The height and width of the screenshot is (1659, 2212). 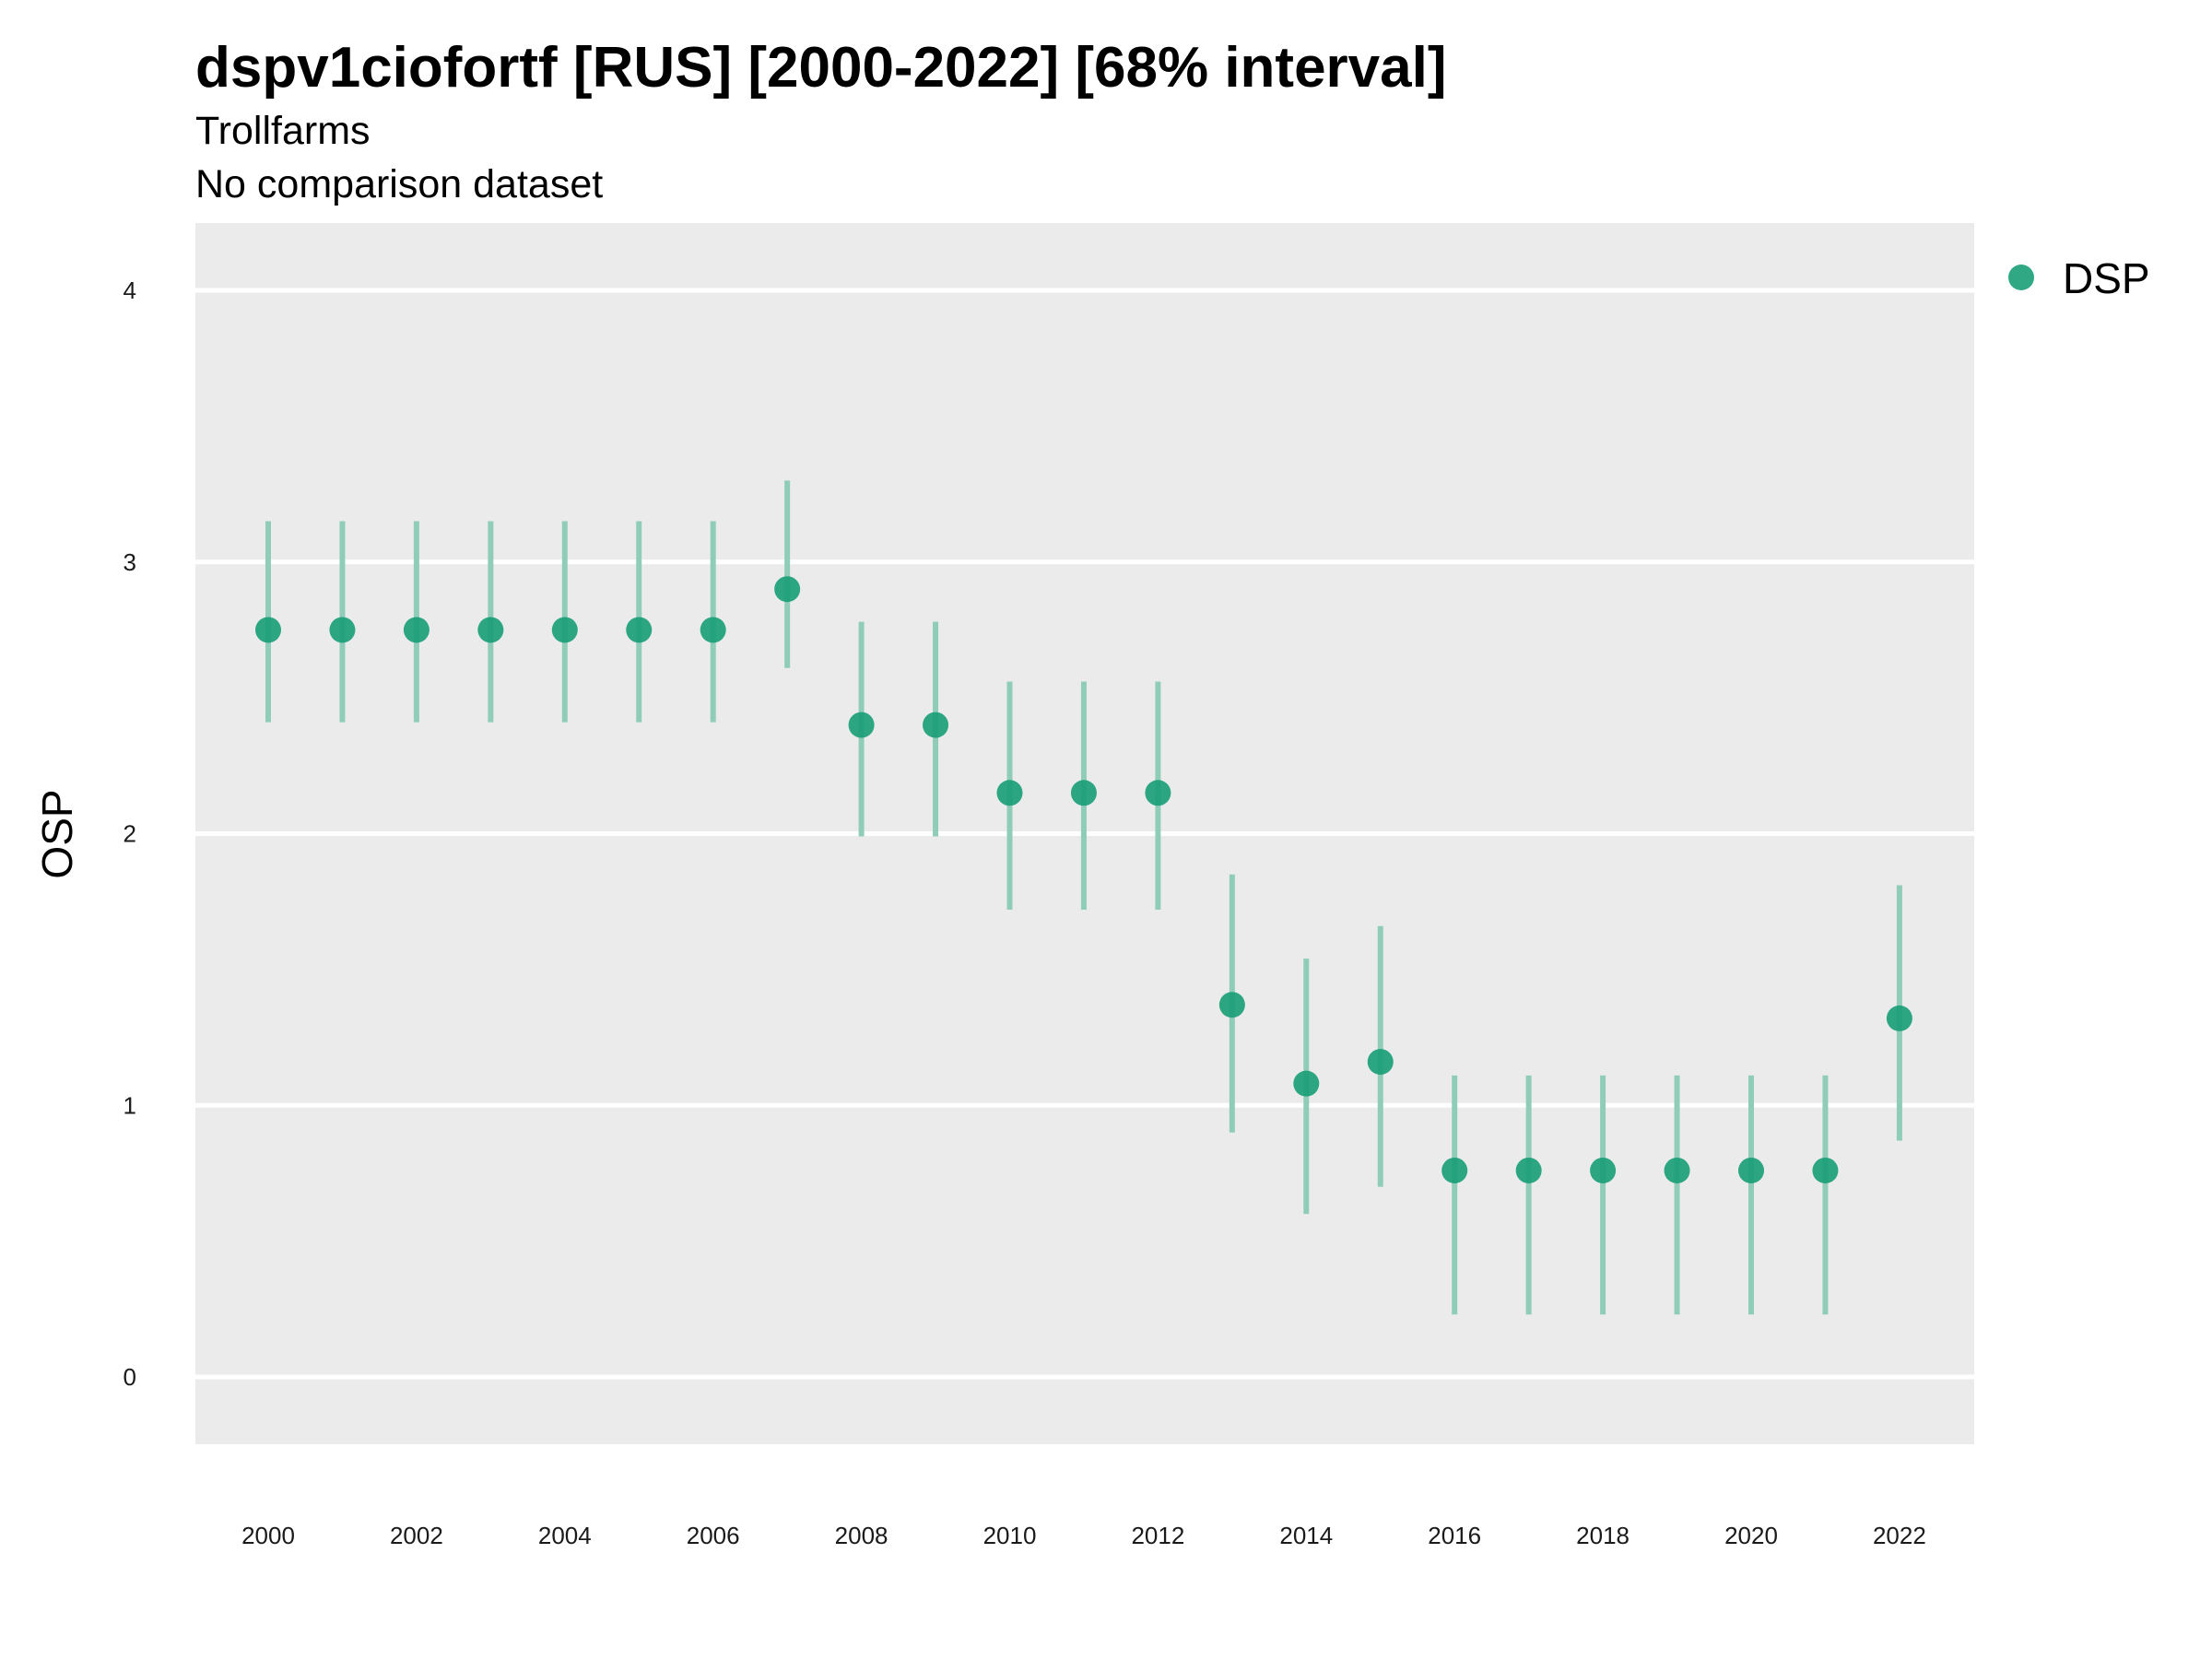 I want to click on data-point-2011, so click(x=1083, y=793).